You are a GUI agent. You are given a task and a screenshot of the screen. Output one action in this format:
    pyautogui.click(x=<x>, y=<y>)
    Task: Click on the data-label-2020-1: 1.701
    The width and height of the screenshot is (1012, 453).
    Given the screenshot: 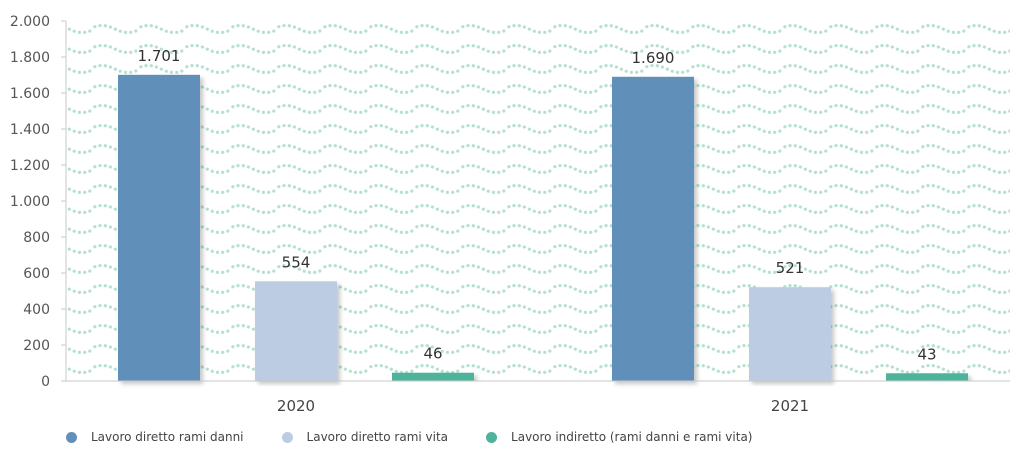 What is the action you would take?
    pyautogui.click(x=159, y=56)
    